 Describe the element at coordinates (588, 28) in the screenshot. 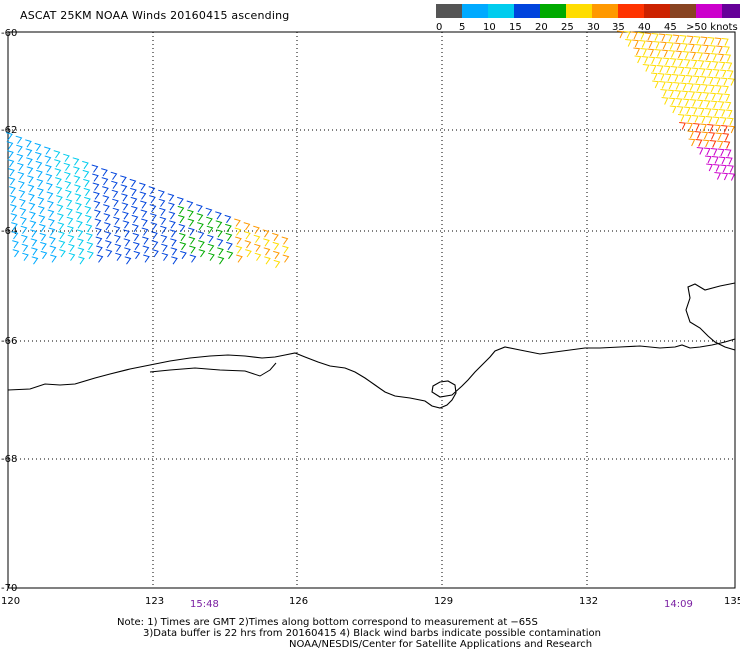

I see `legend-labels: 0 5 10 15 20 25 30 35 40 45 >50 knots` at that location.